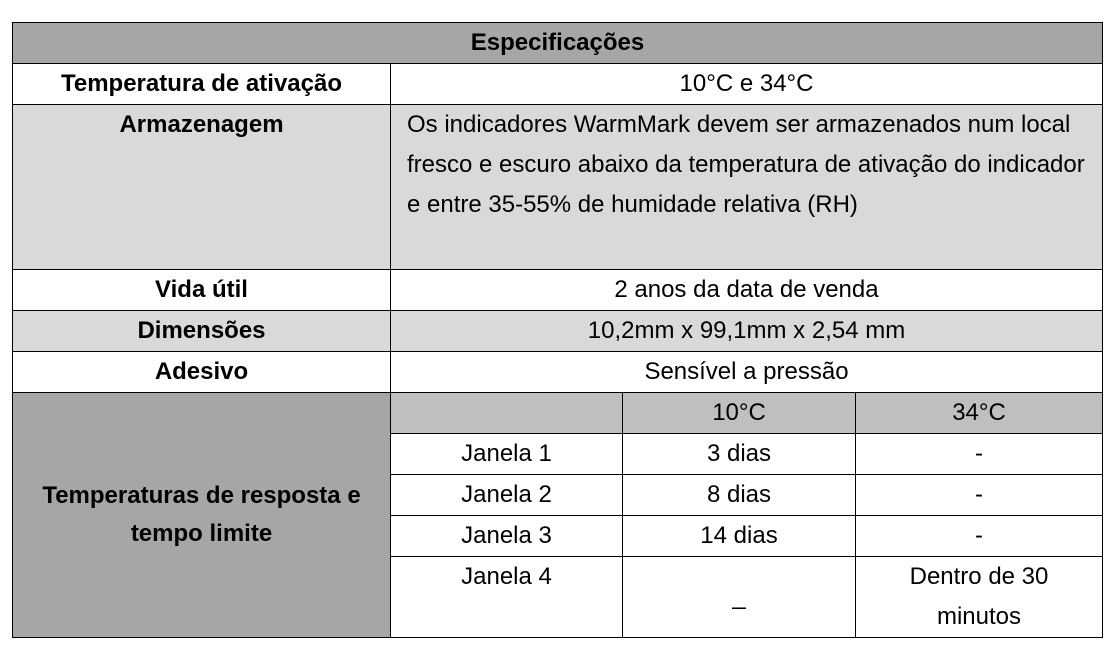 The width and height of the screenshot is (1114, 650). Describe the element at coordinates (201, 331) in the screenshot. I see `spec-label: Dimensões` at that location.